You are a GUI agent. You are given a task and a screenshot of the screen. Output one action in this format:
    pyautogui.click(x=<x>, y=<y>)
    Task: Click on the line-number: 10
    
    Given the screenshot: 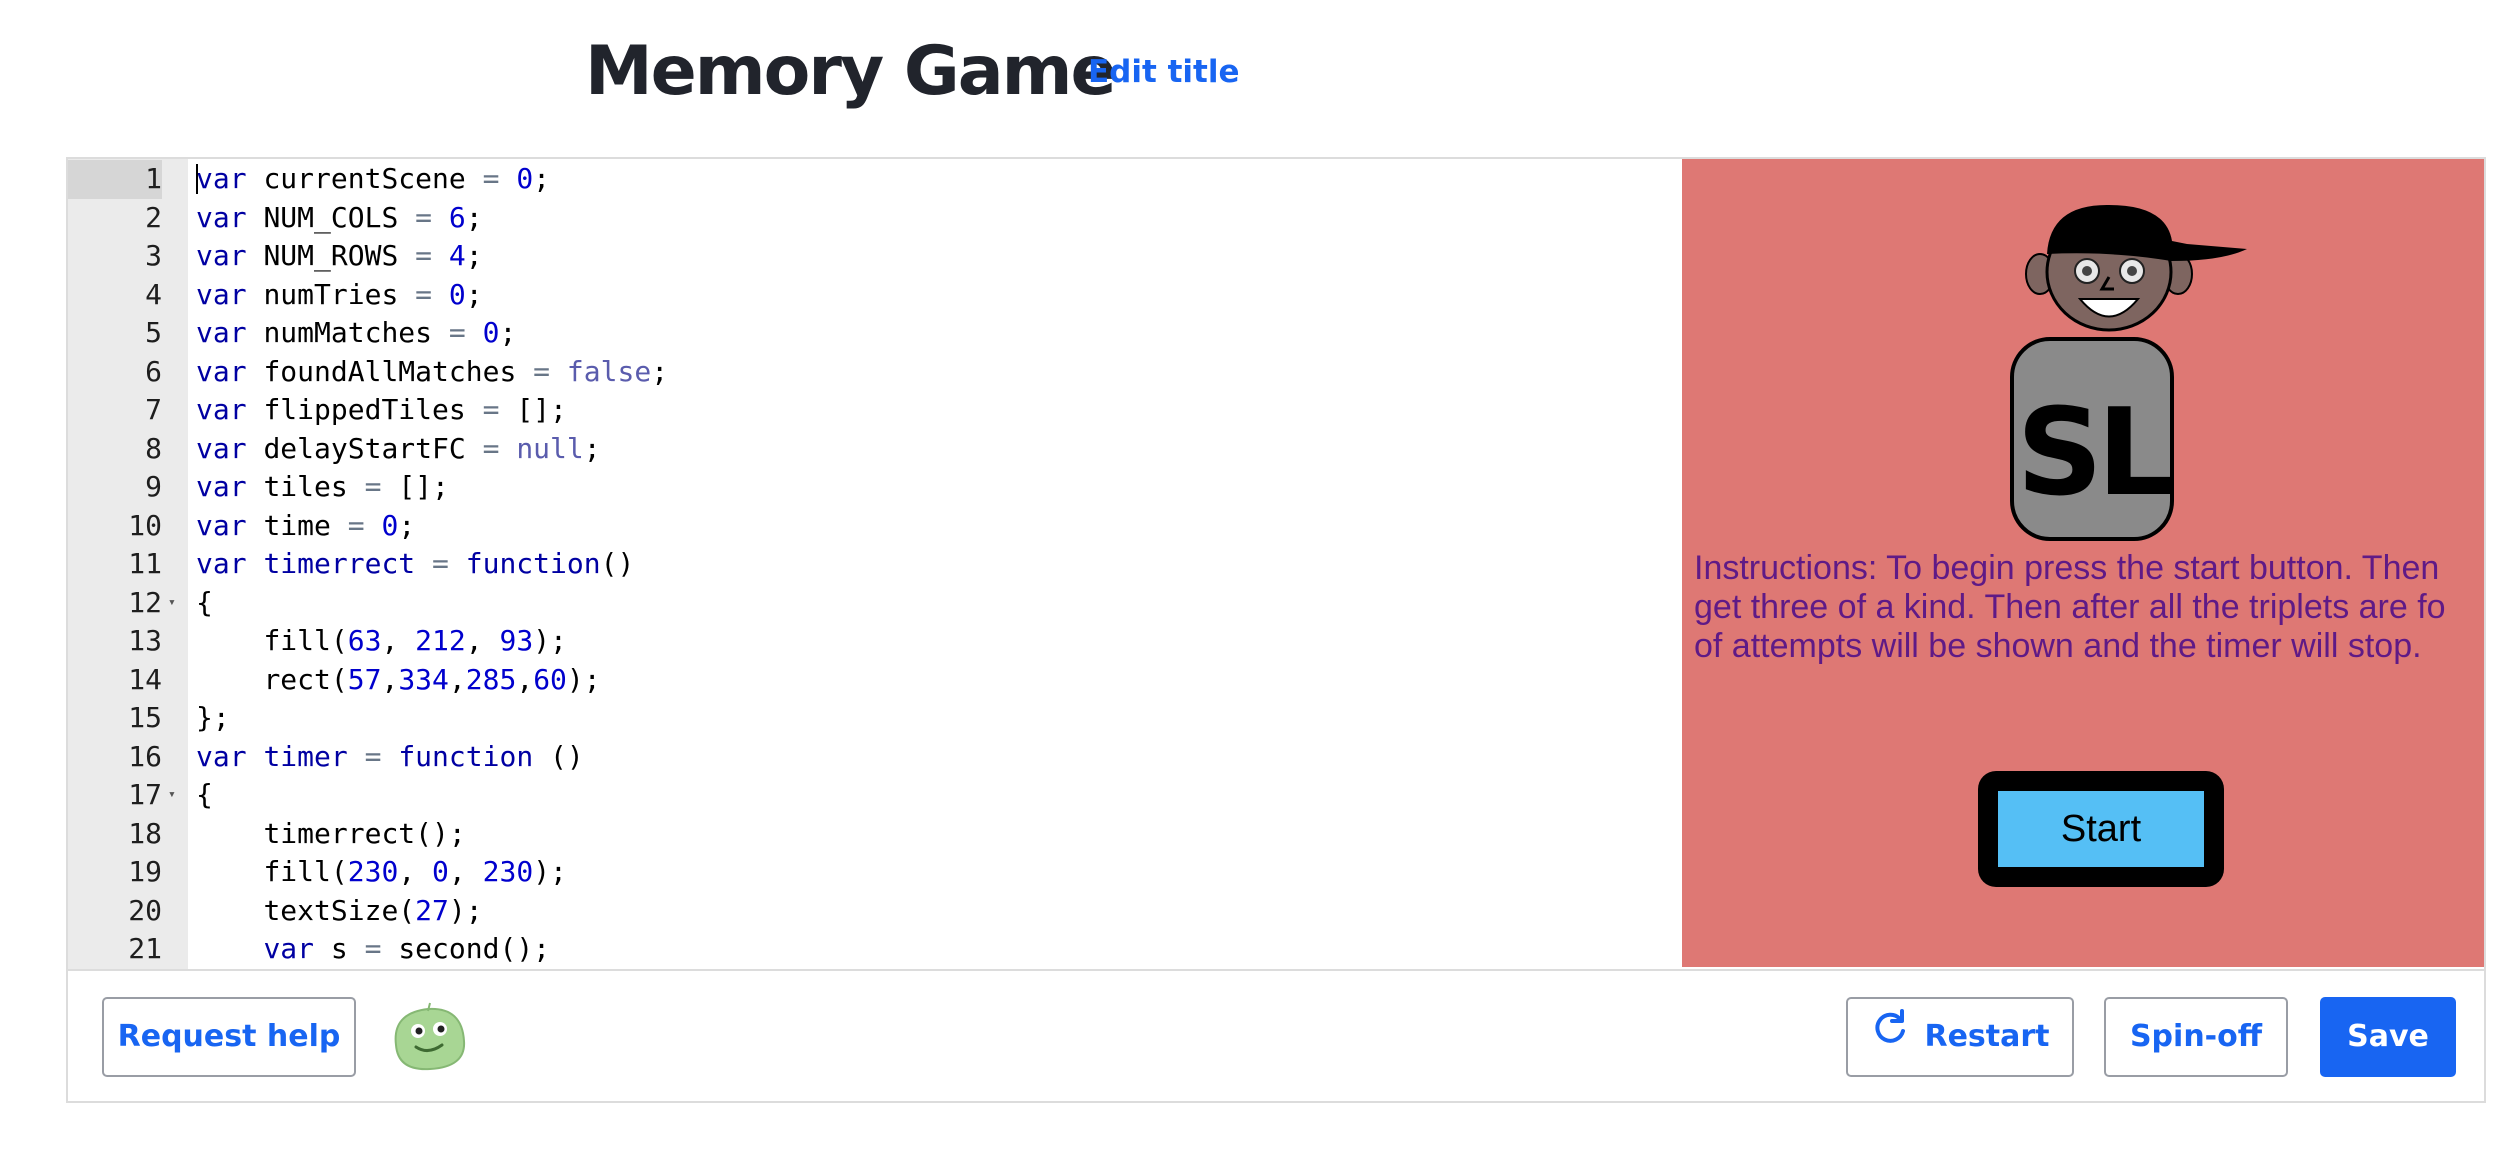 What is the action you would take?
    pyautogui.click(x=145, y=525)
    